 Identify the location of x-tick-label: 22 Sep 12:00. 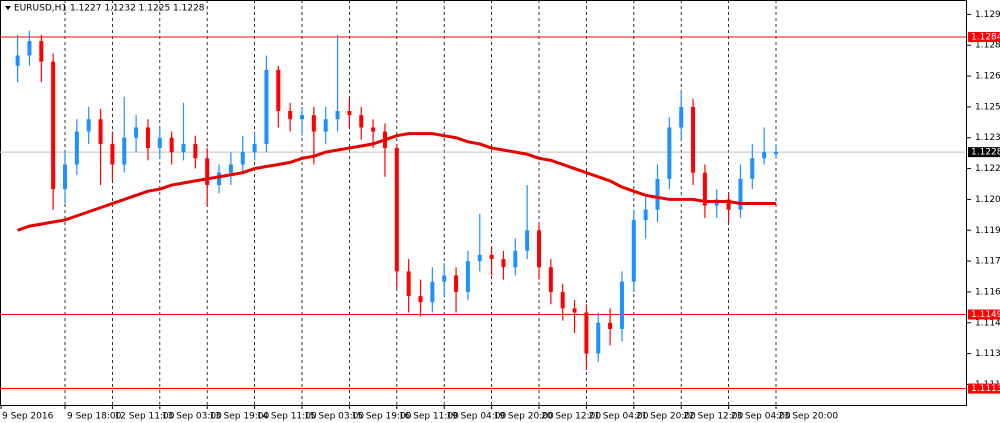
(713, 417).